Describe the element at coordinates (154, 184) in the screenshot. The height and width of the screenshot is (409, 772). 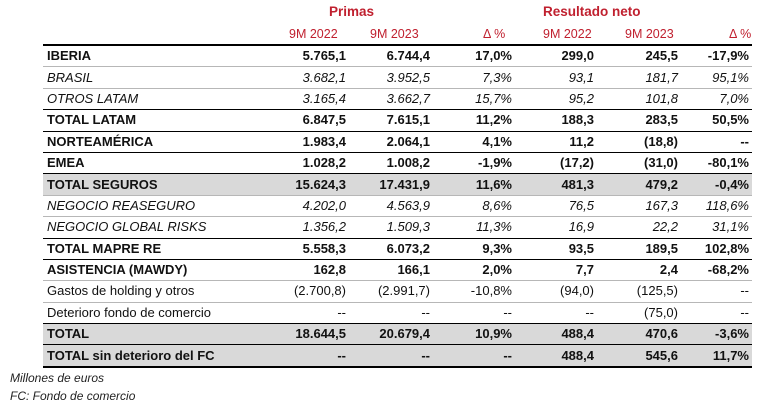
I see `row-label: TOTAL SEGUROS` at that location.